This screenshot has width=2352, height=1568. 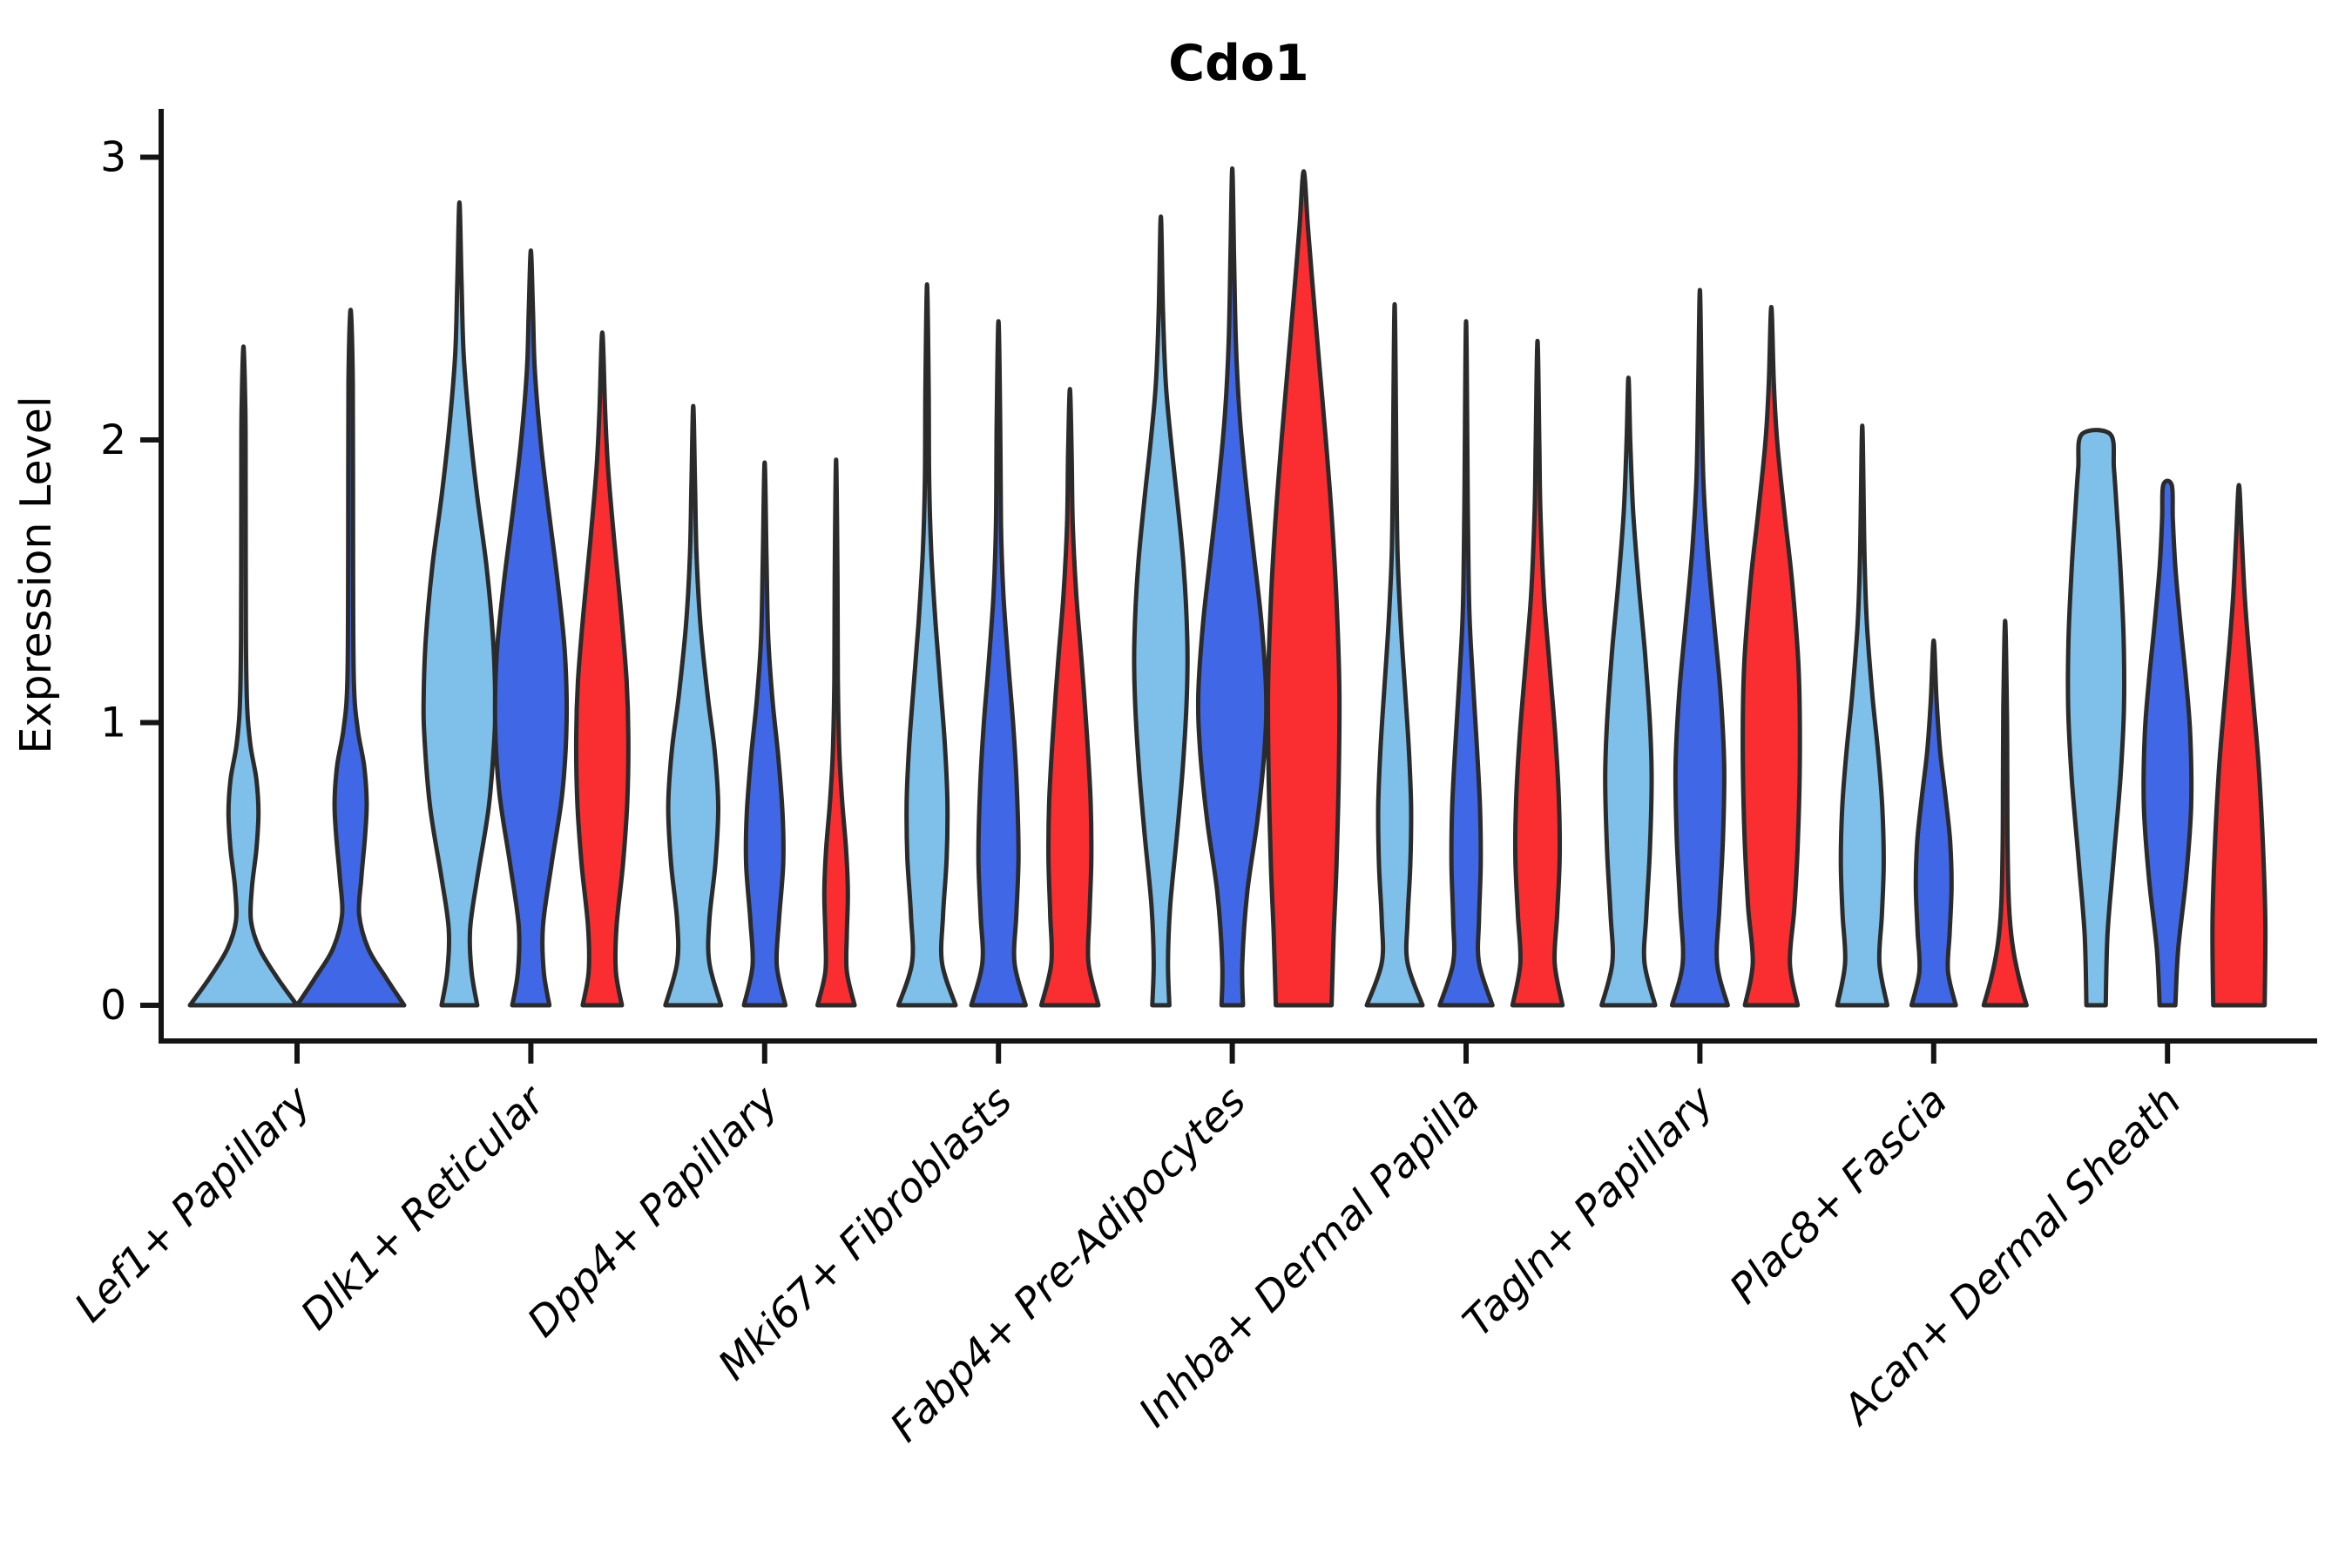 What do you see at coordinates (1304, 588) in the screenshot?
I see `violin-fabp4-pre-adipocytes-red` at bounding box center [1304, 588].